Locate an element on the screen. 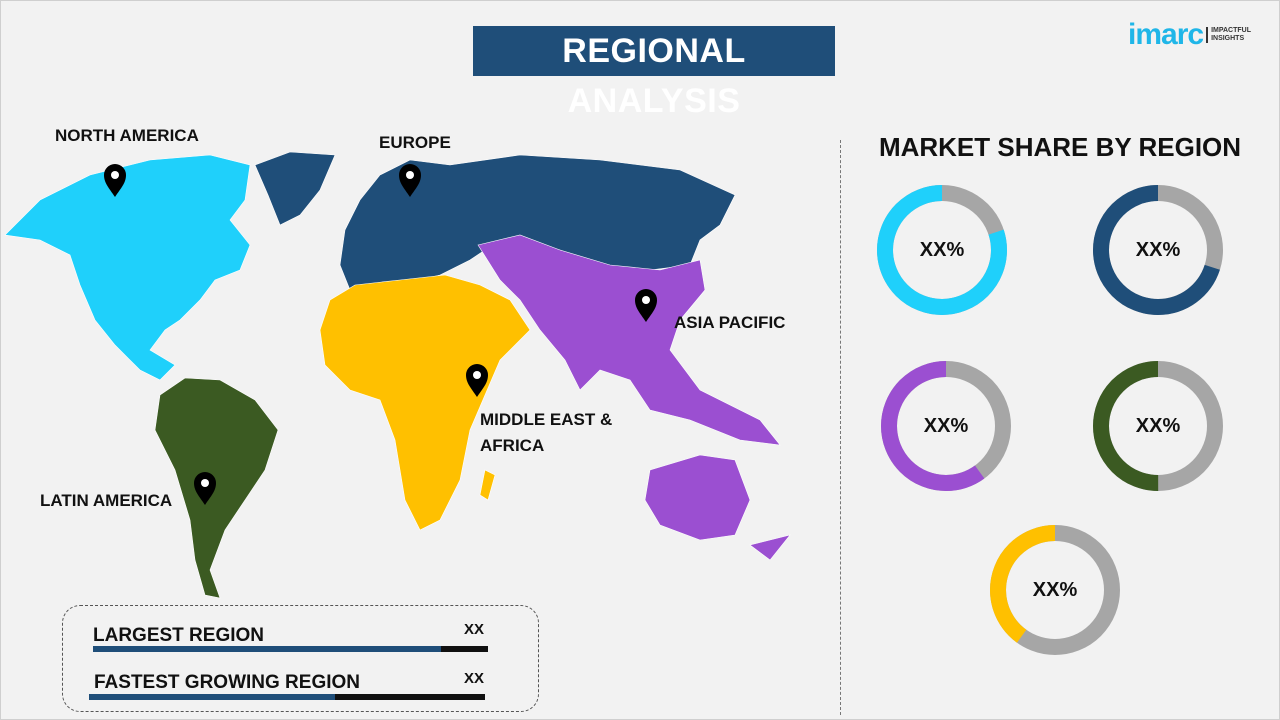 Image resolution: width=1280 pixels, height=720 pixels. region-latin-america is located at coordinates (216, 488).